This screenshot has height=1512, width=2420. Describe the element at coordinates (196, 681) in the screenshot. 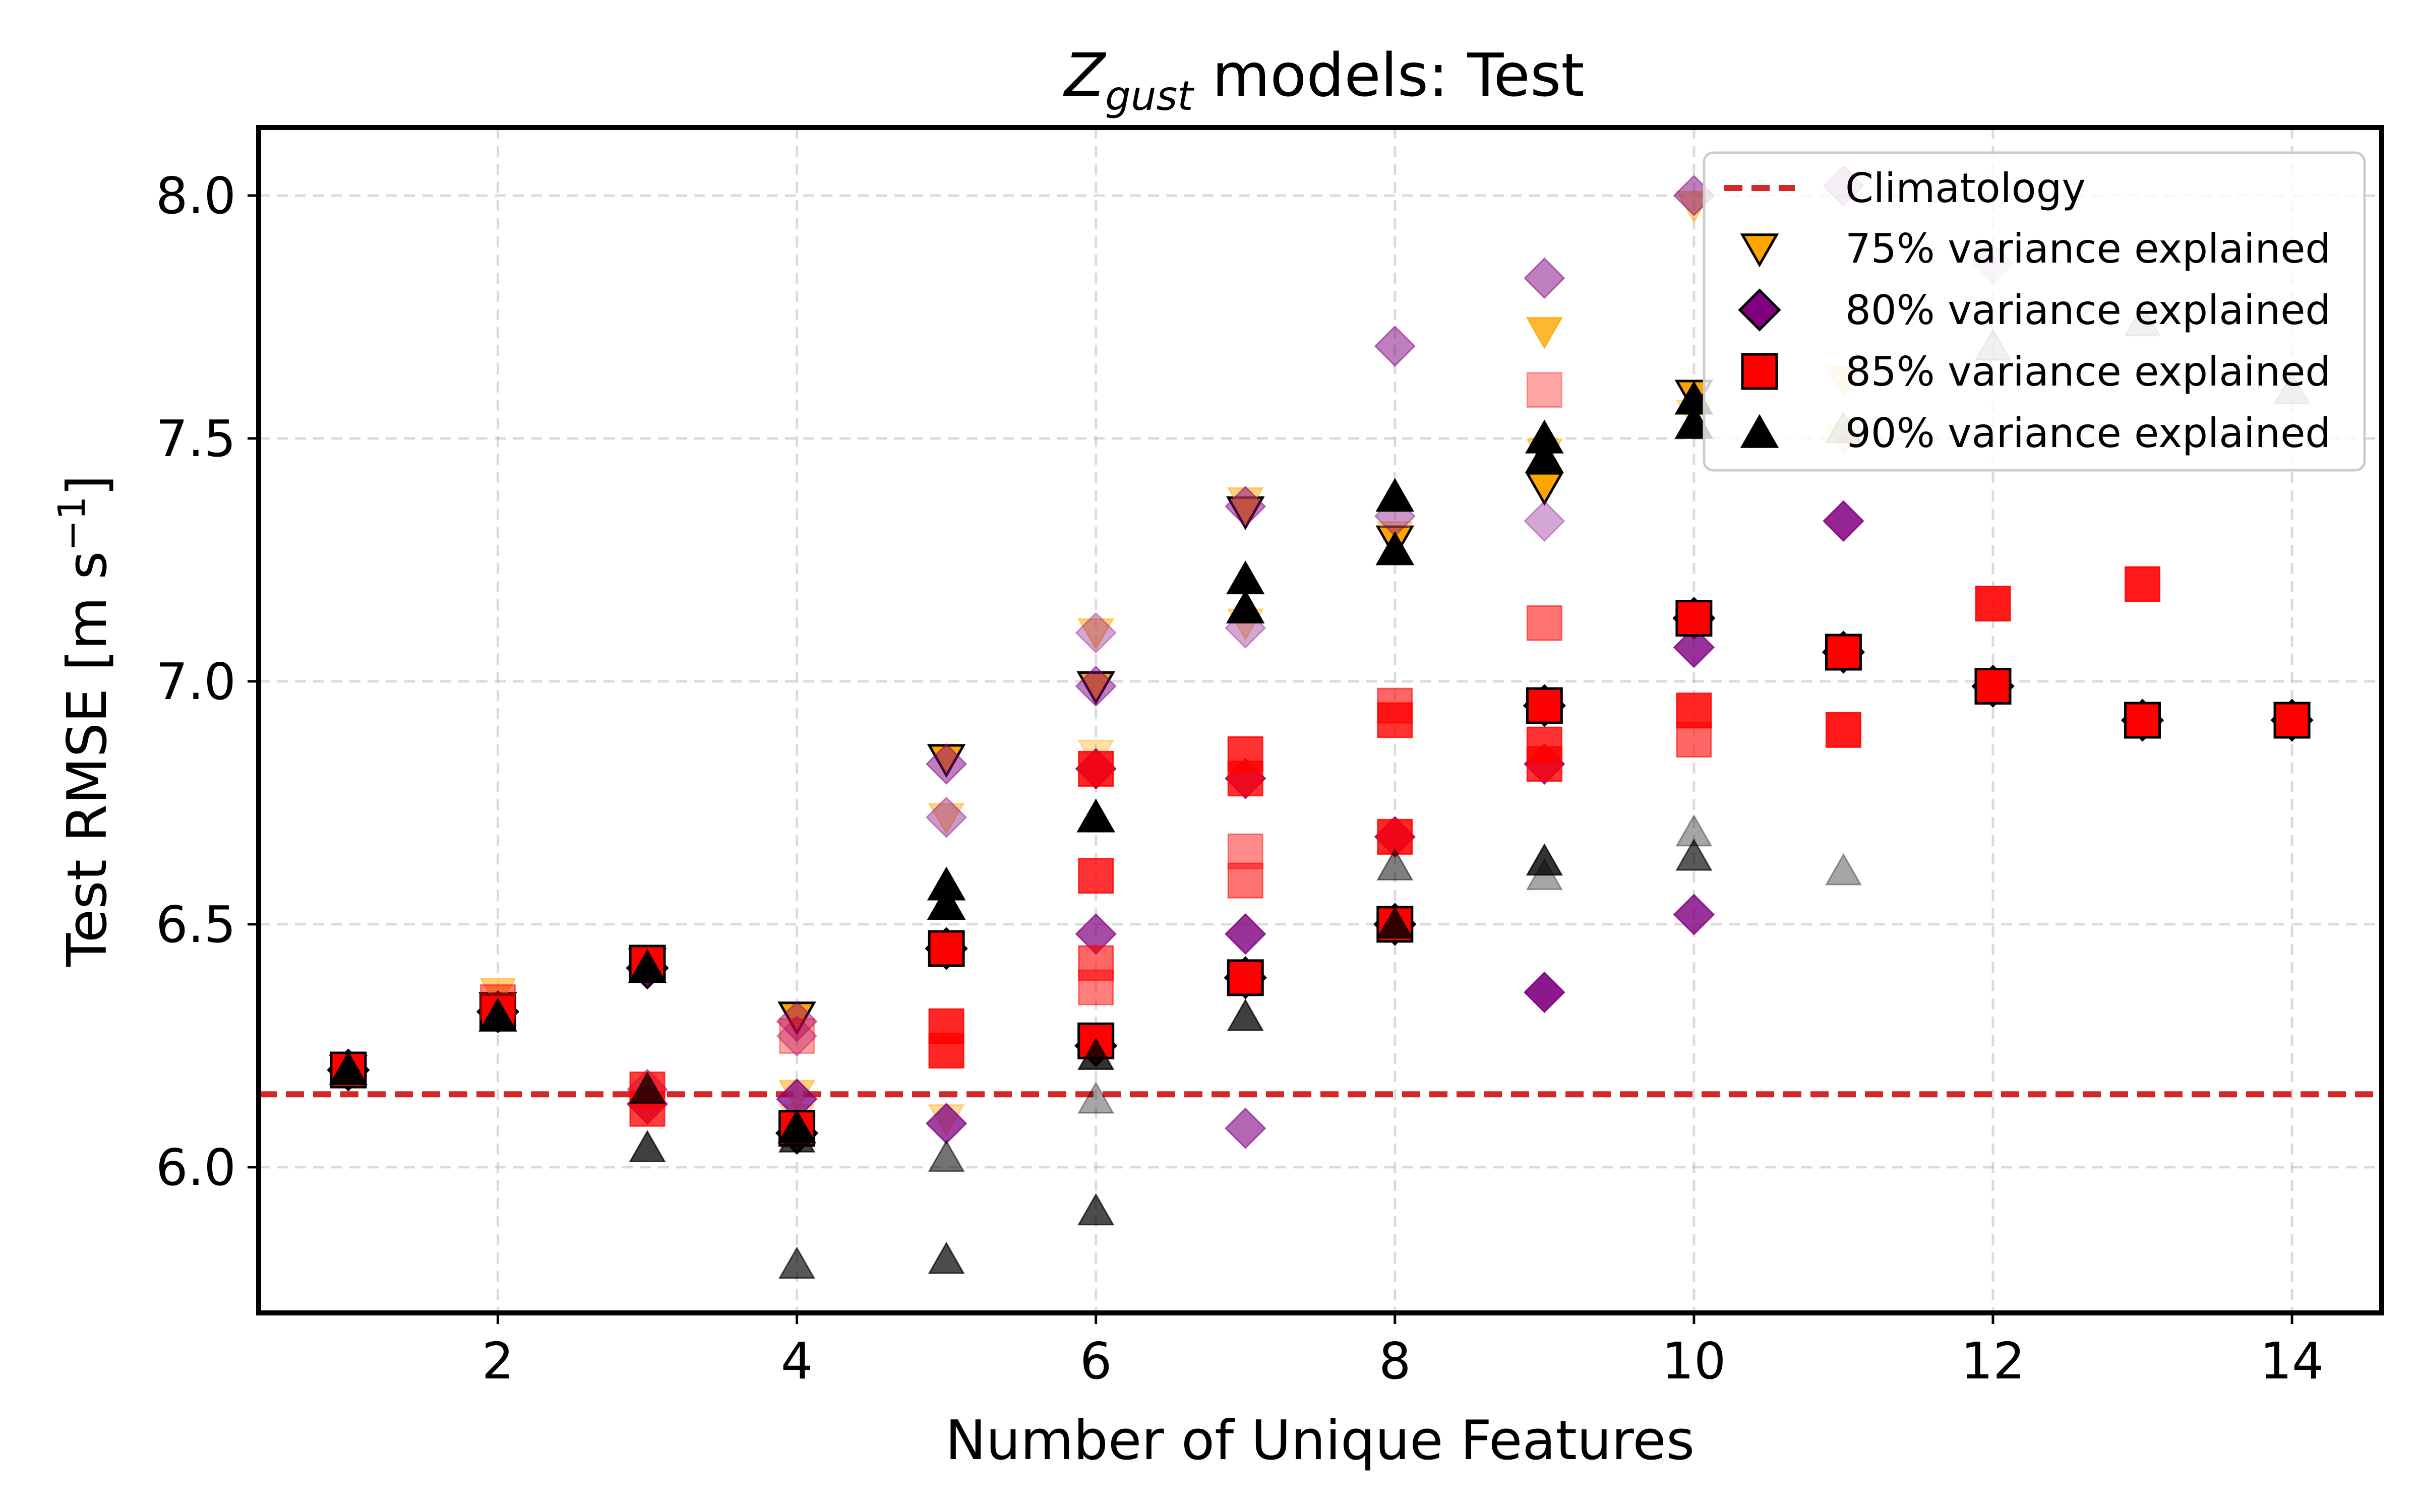

I see `y-tick-label: 7.0` at that location.